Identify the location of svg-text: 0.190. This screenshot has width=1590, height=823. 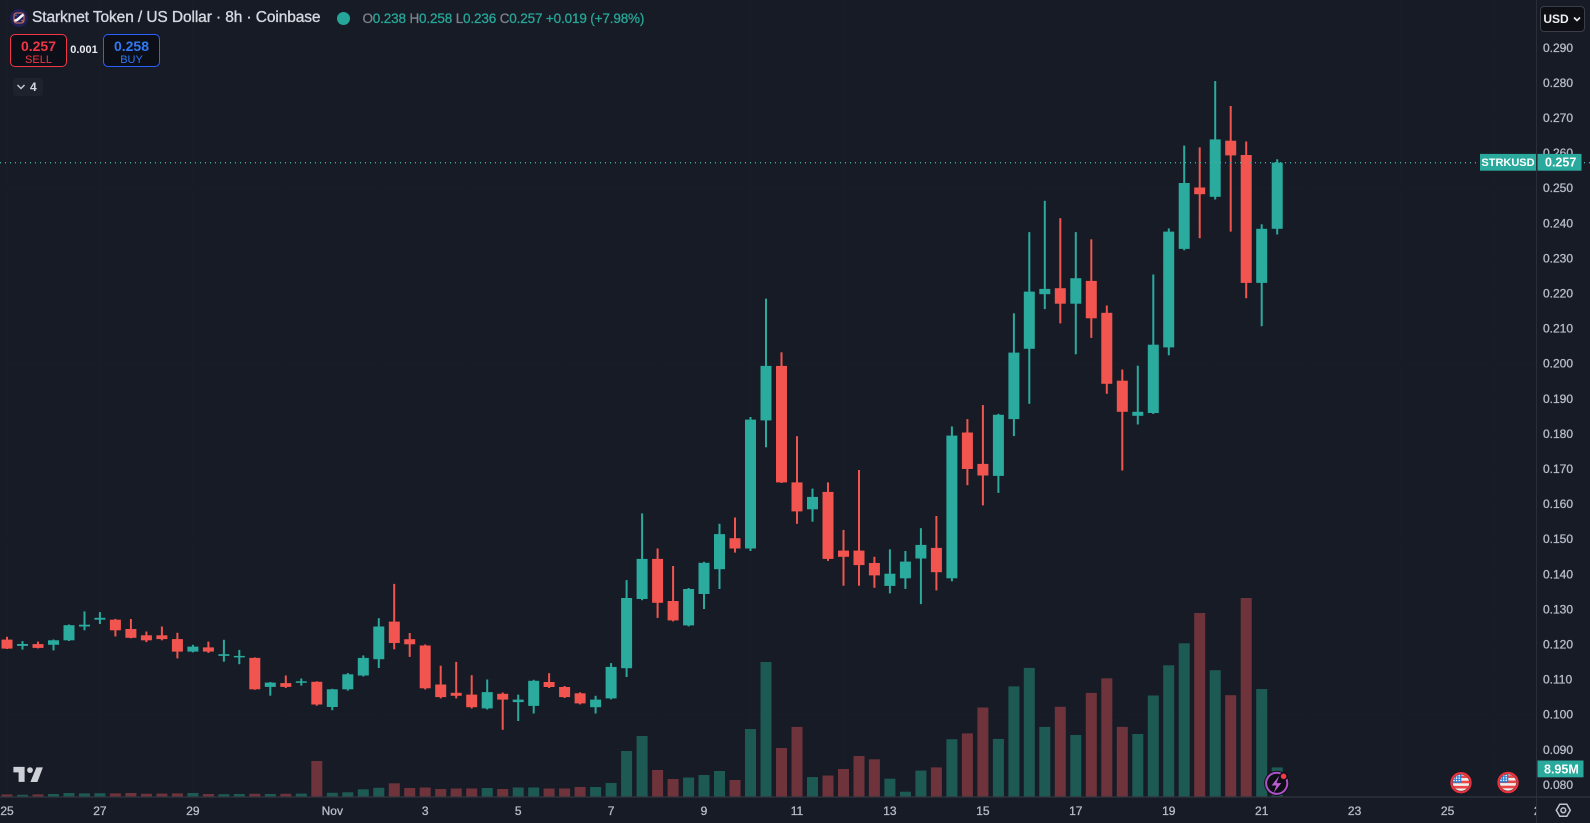
(1558, 399).